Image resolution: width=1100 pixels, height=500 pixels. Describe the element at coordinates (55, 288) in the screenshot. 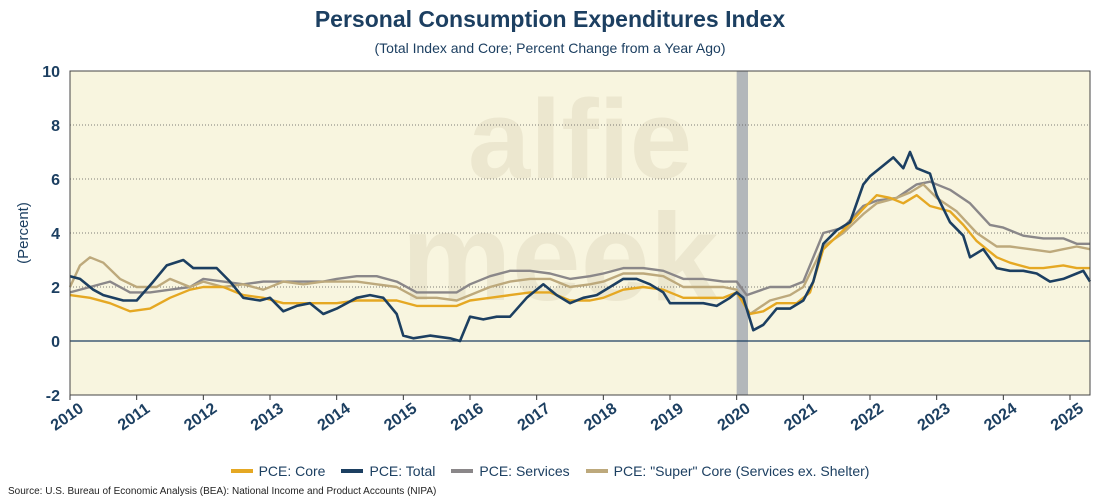

I see `y-tick-label: 2` at that location.